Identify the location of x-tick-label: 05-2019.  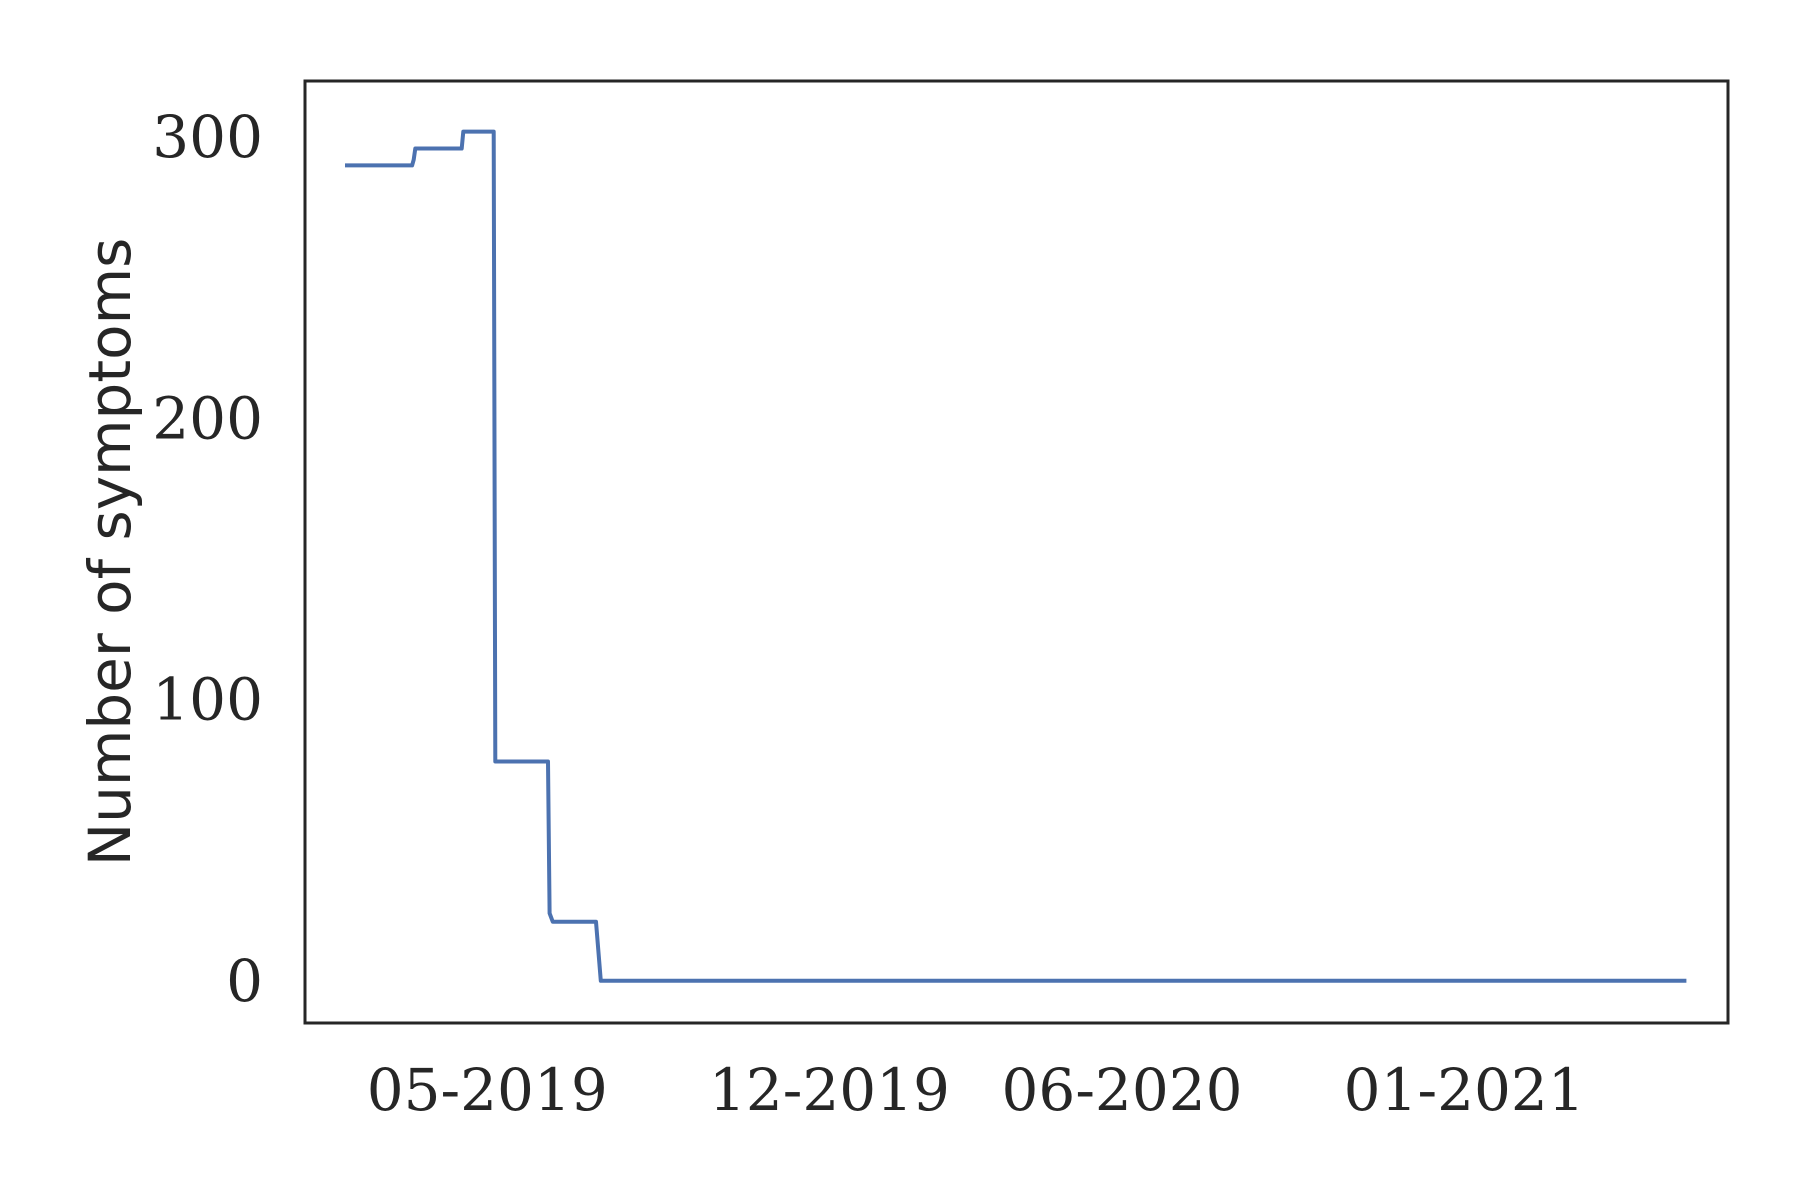
(487, 1090).